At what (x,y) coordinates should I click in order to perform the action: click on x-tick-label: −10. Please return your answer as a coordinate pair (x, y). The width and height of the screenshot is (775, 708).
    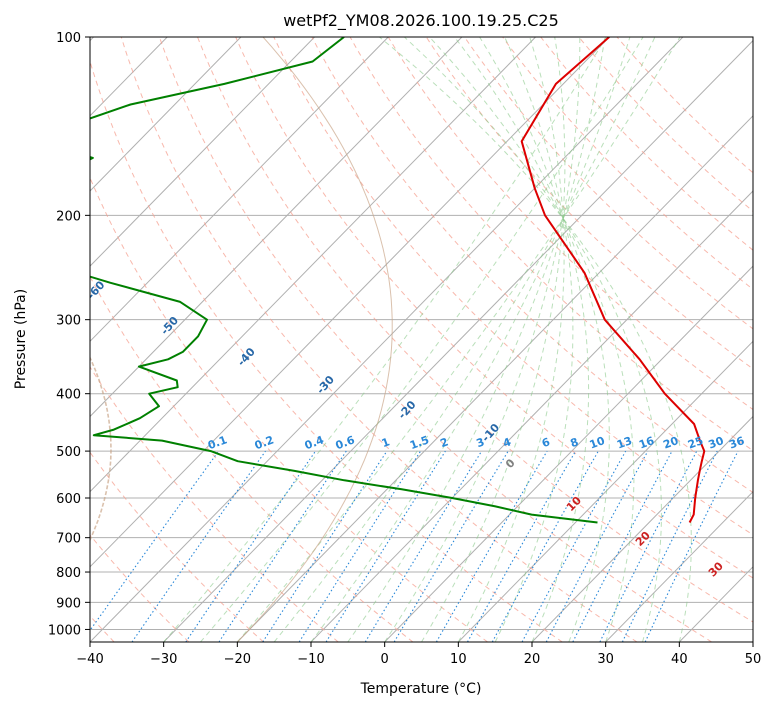
    Looking at the image, I should click on (310, 659).